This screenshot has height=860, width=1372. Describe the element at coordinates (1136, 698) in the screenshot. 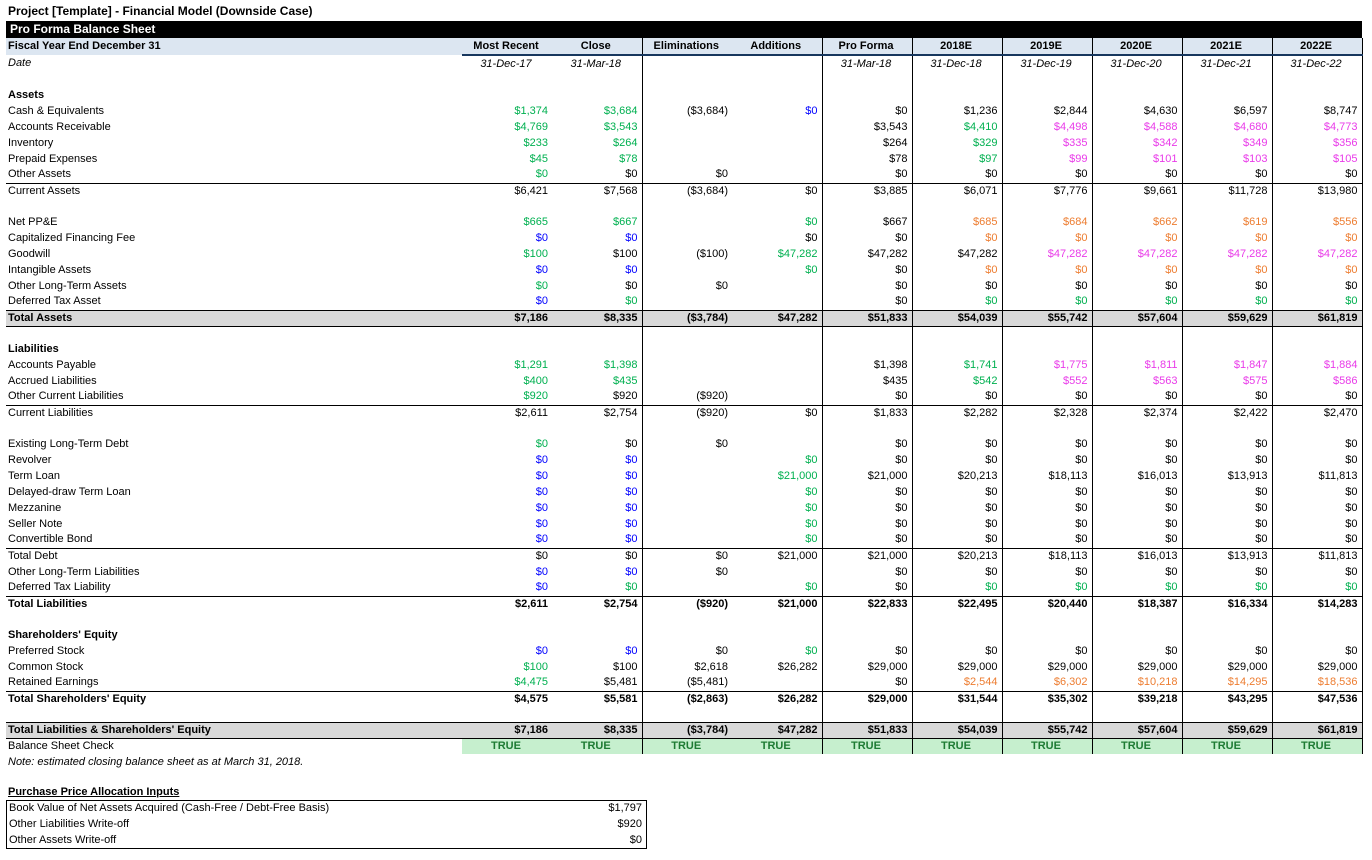

I see `cell: $39,218` at that location.